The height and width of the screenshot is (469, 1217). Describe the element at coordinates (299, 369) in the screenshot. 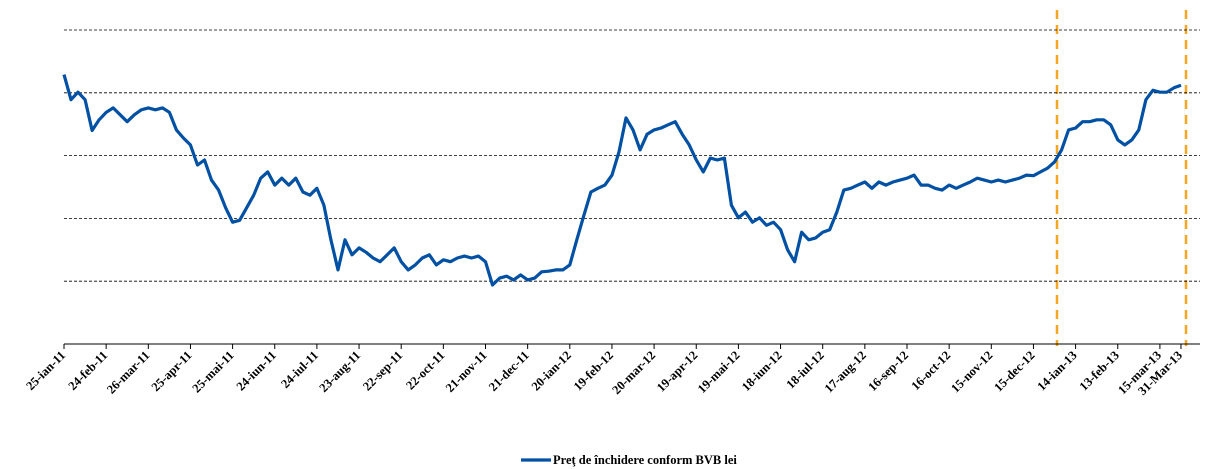

I see `x-tick-label: 24-iul-11` at that location.